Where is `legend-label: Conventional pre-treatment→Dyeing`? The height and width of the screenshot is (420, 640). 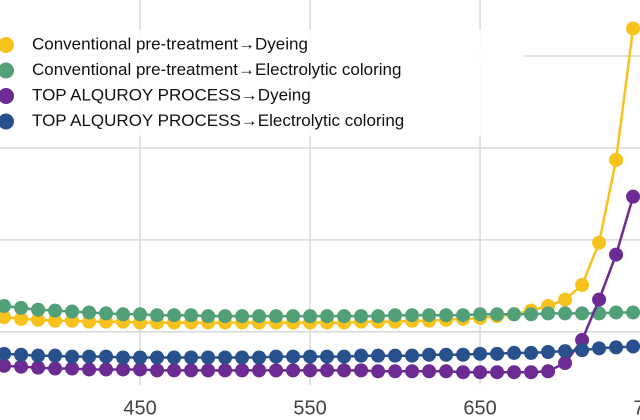 legend-label: Conventional pre-treatment→Dyeing is located at coordinates (170, 43).